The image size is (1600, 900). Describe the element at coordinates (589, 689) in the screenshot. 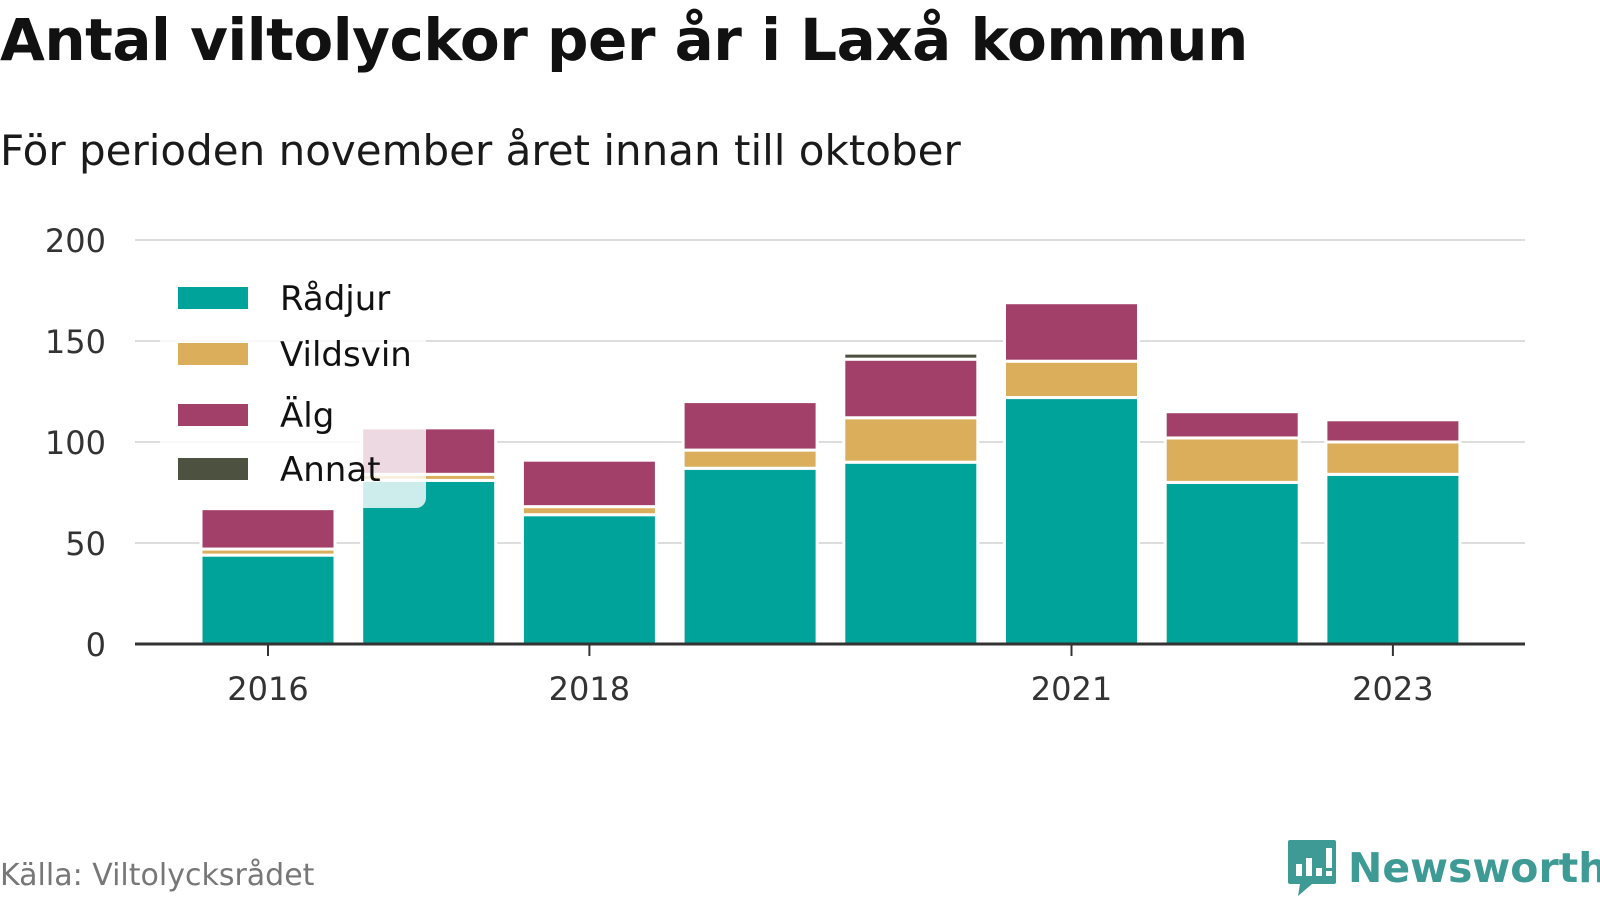

I see `x-tick-label: 2018` at that location.